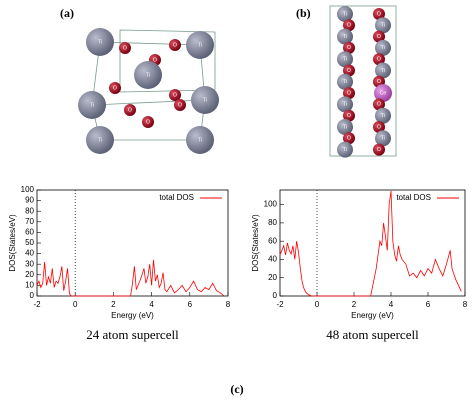 This screenshot has width=474, height=406. I want to click on dos-line, so click(370, 243).